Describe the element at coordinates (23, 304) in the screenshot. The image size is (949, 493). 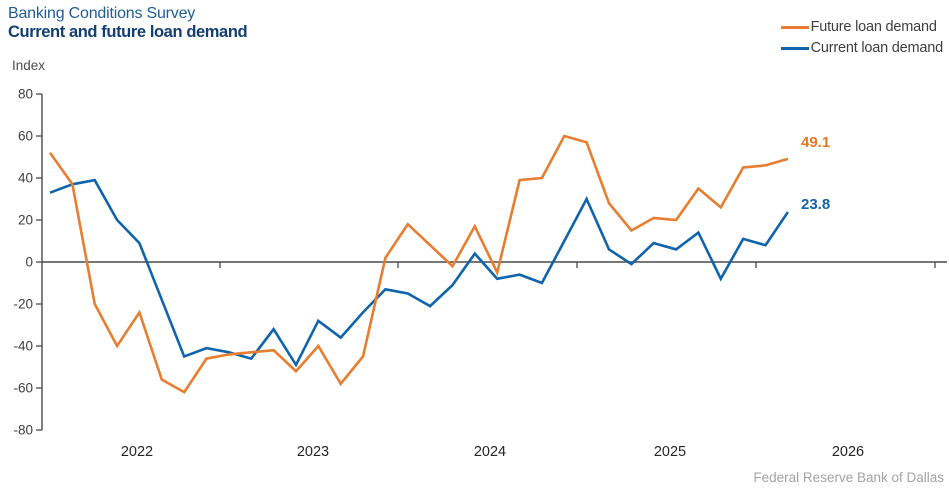
I see `y-axis-tick-label: -20` at that location.